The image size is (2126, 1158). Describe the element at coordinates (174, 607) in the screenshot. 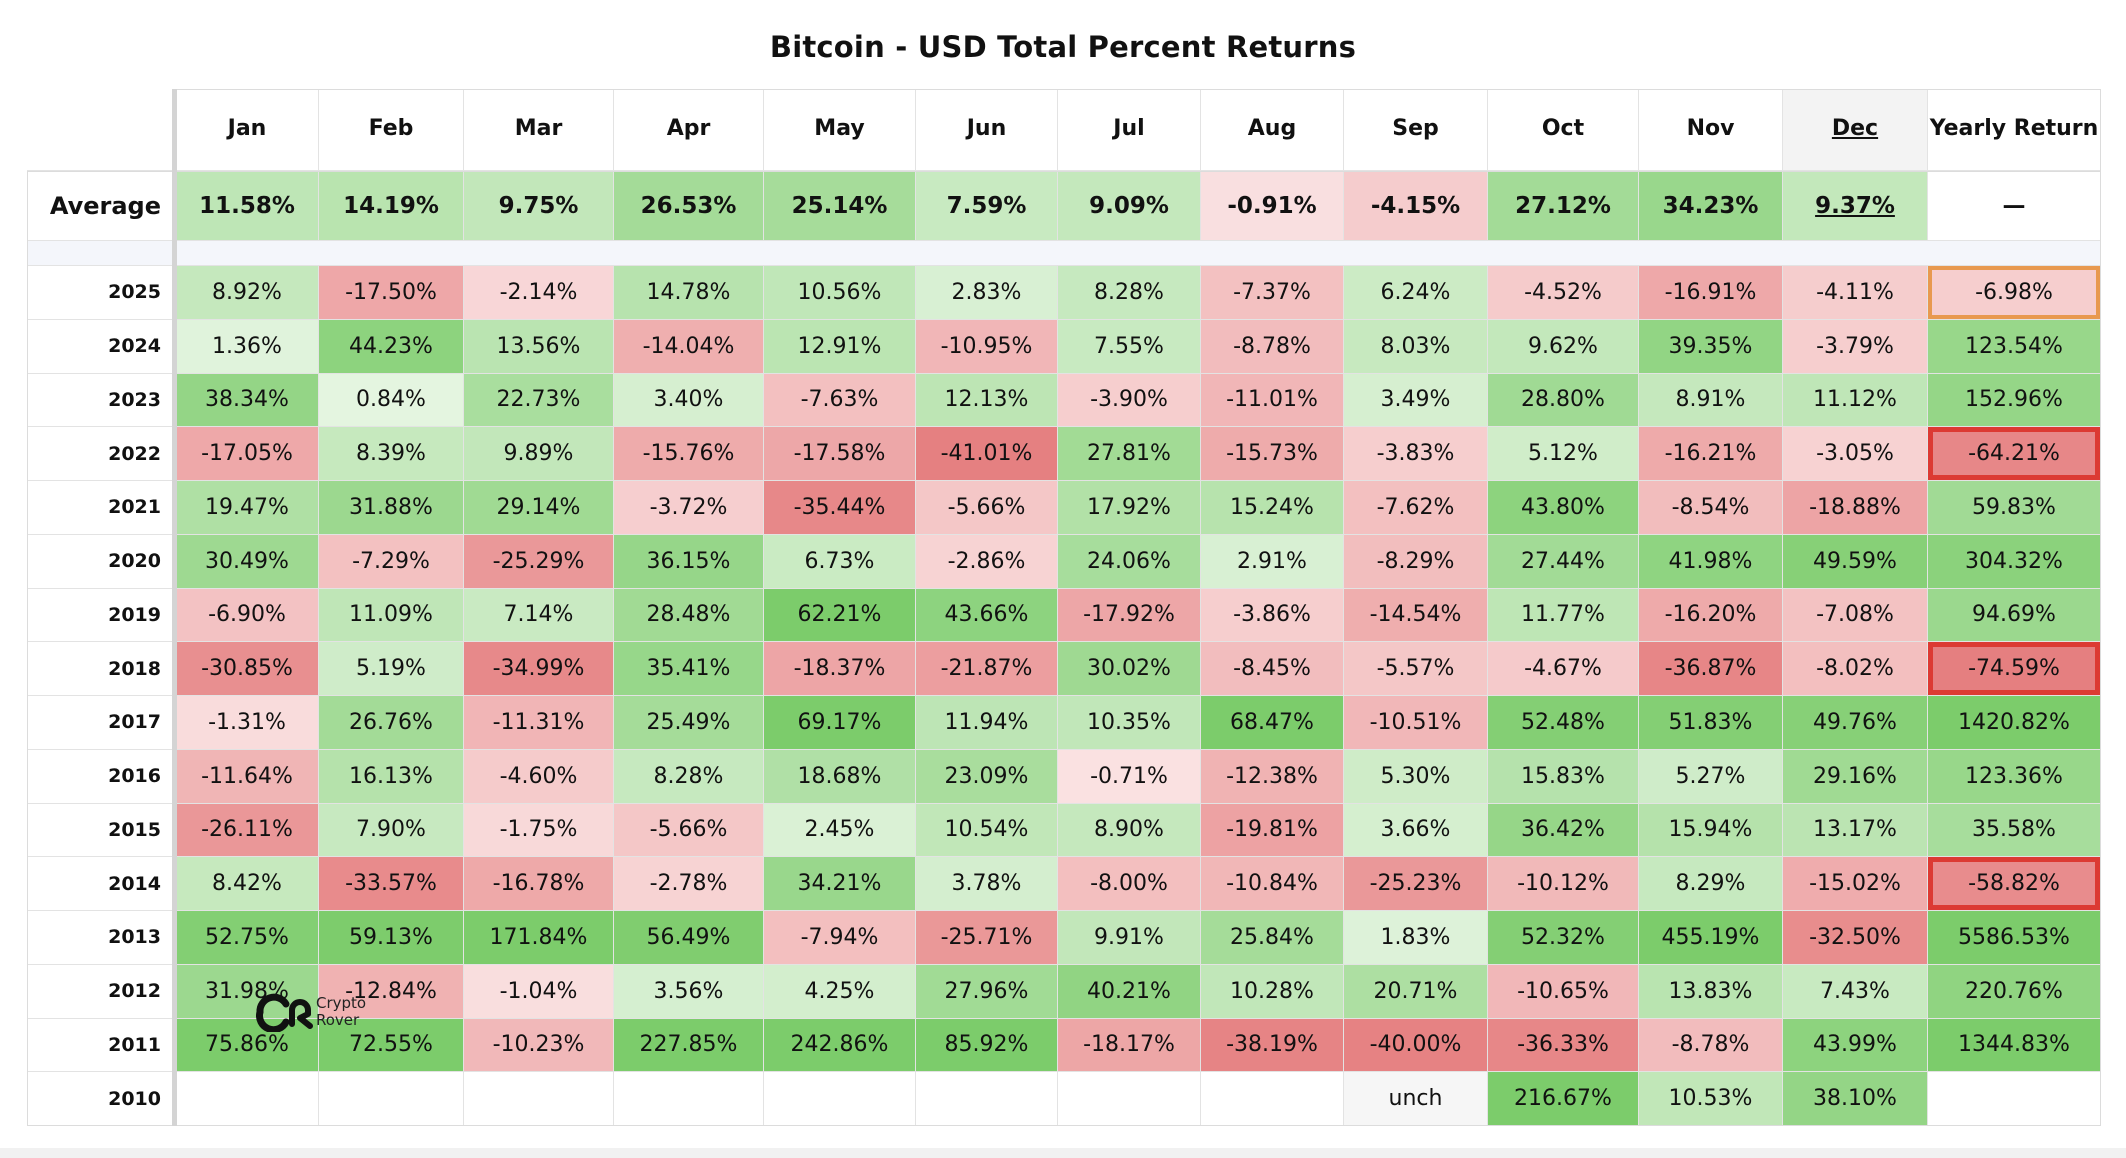

I see `label-column-divider` at that location.